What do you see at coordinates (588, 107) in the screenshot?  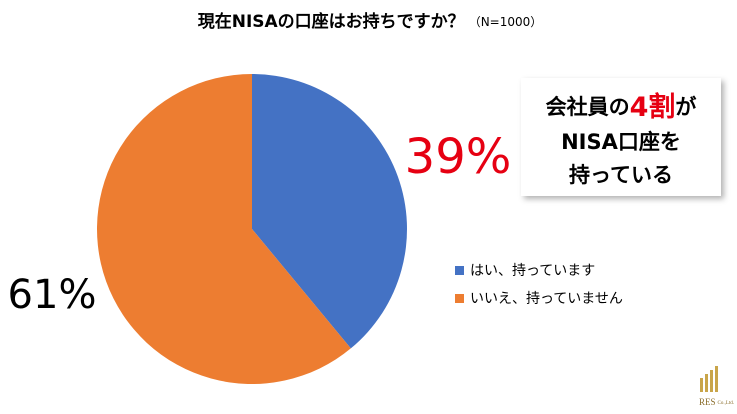 I see `callout-prefix: 会社員の` at bounding box center [588, 107].